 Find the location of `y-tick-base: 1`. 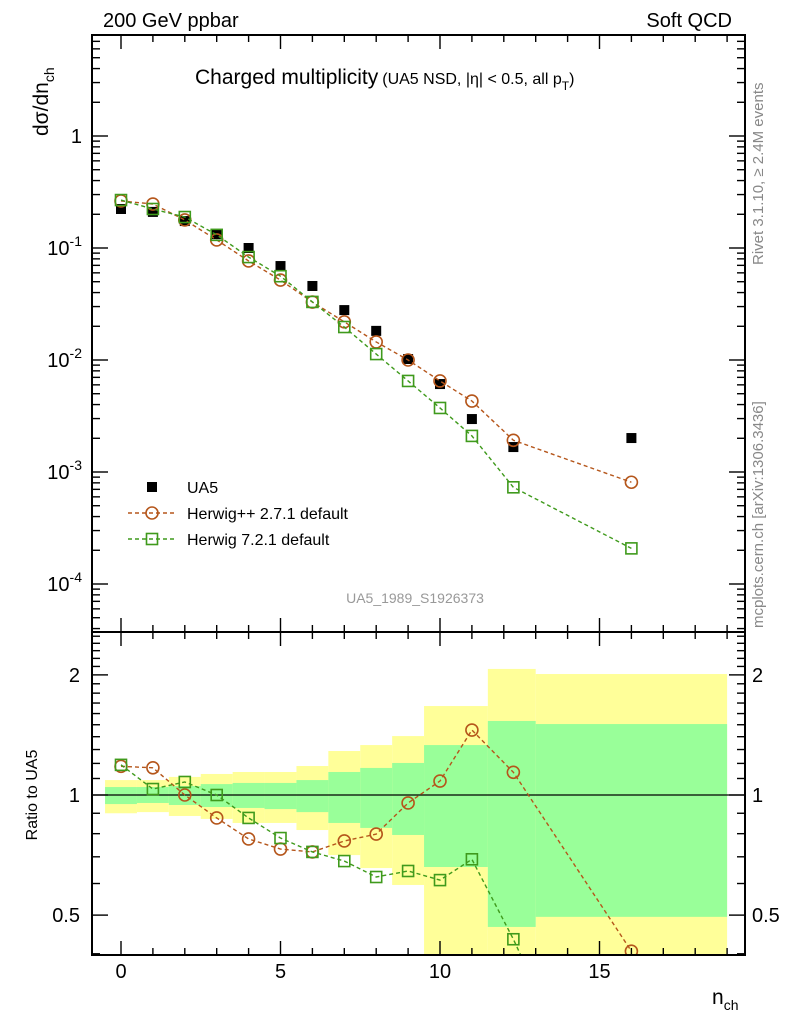

y-tick-base: 1 is located at coordinates (76, 137).